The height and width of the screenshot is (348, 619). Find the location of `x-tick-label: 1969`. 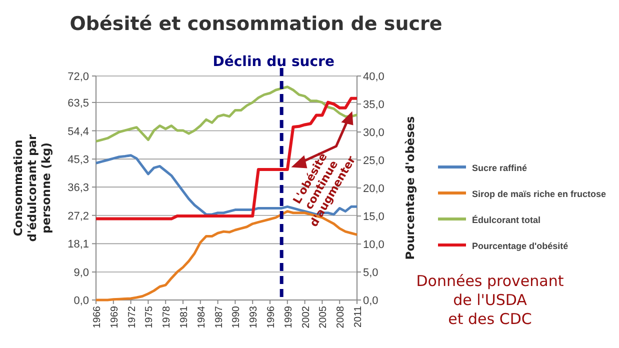

x-tick-label: 1969 is located at coordinates (114, 317).